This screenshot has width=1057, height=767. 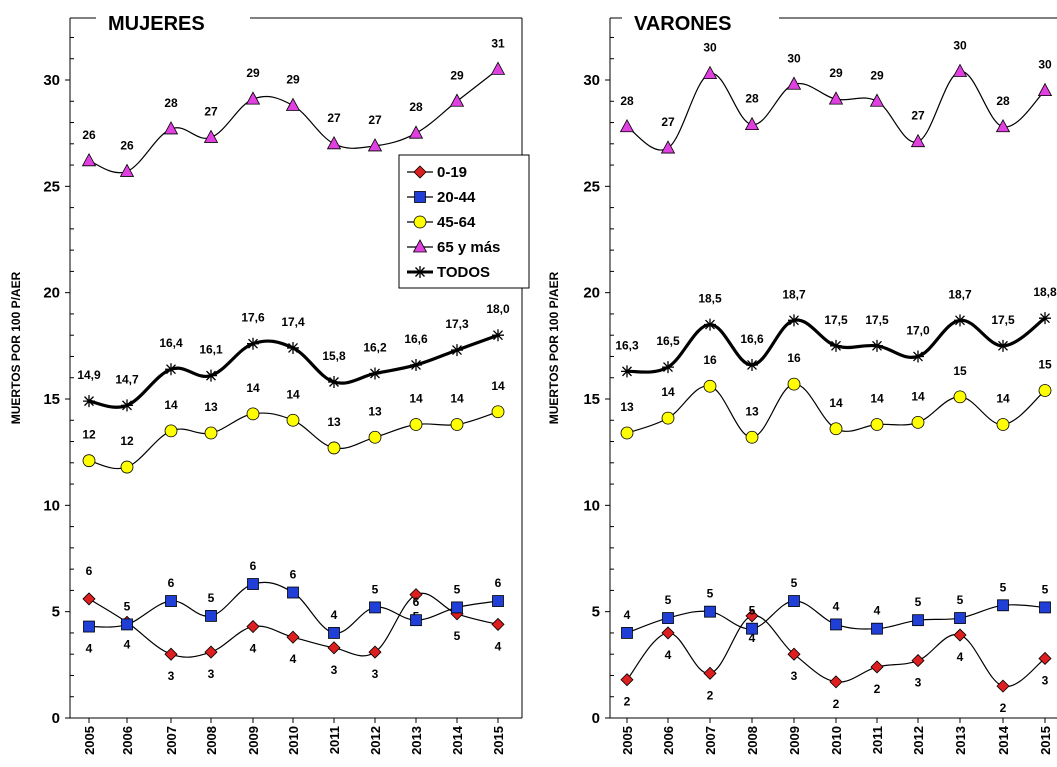 I want to click on legend-label: TODOS, so click(x=463, y=272).